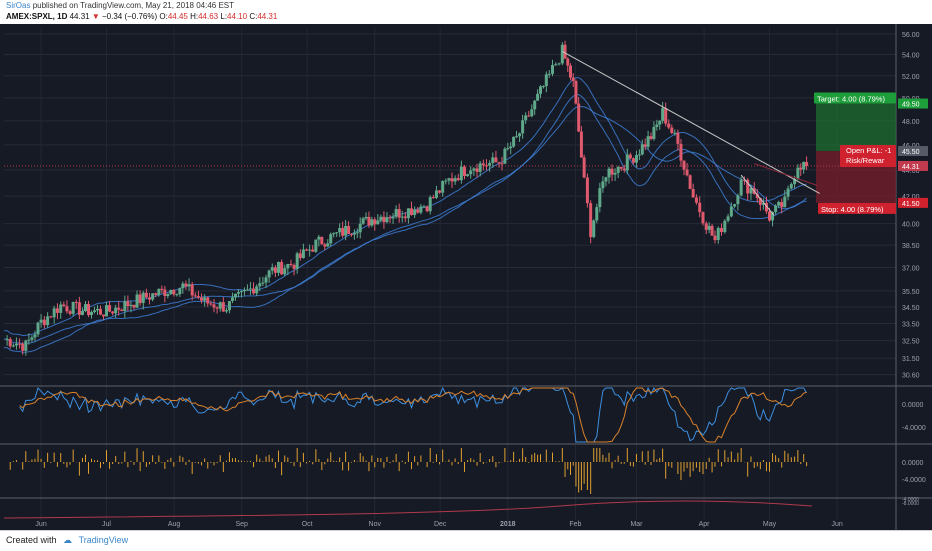 The image size is (932, 551). What do you see at coordinates (913, 405) in the screenshot?
I see `osc-tick-label: 0.0000` at bounding box center [913, 405].